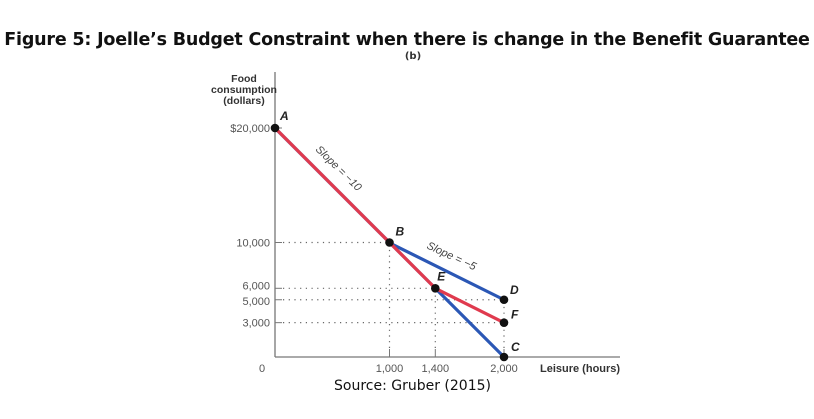 This screenshot has width=814, height=419. What do you see at coordinates (256, 324) in the screenshot?
I see `y-tick-label: 3,000` at bounding box center [256, 324].